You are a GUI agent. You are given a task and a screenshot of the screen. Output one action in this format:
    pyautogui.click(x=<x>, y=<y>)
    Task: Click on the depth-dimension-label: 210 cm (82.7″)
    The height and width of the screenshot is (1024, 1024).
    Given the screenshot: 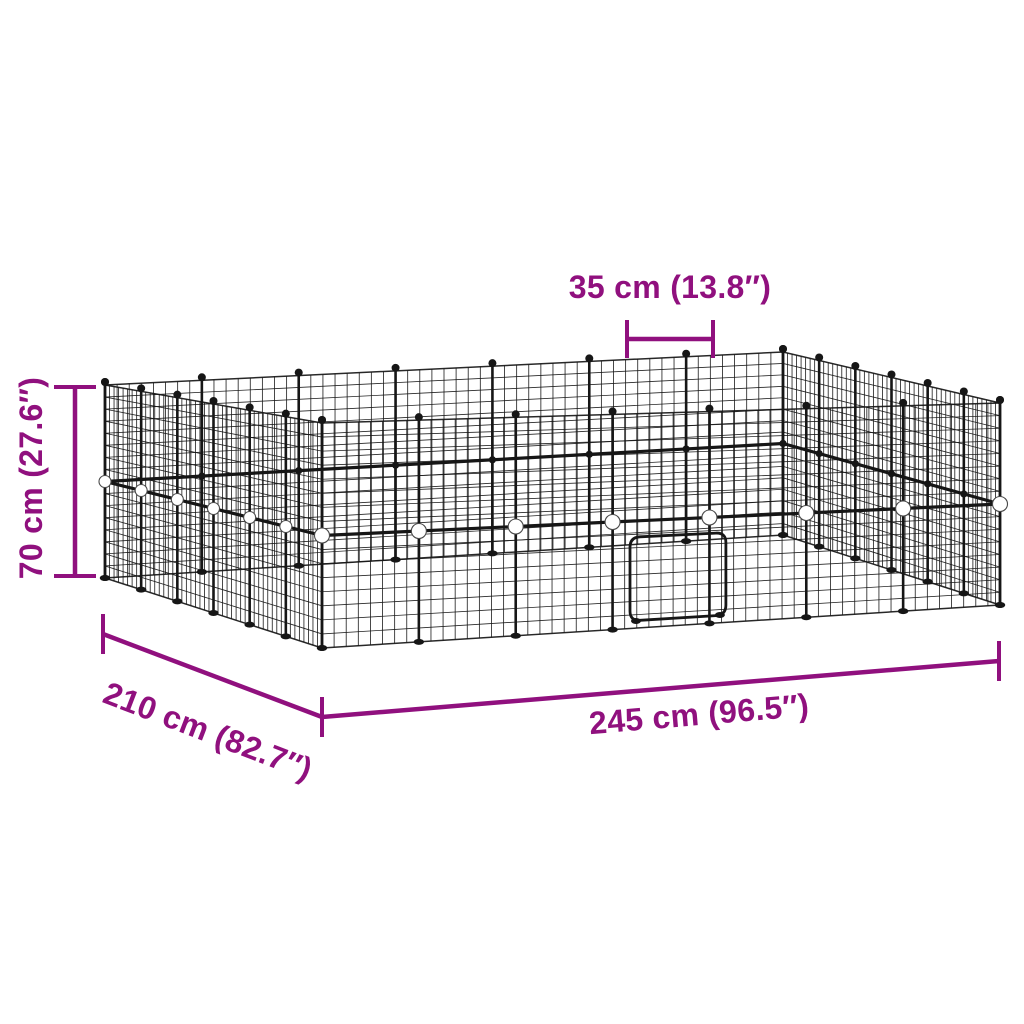 What is the action you would take?
    pyautogui.click(x=208, y=731)
    